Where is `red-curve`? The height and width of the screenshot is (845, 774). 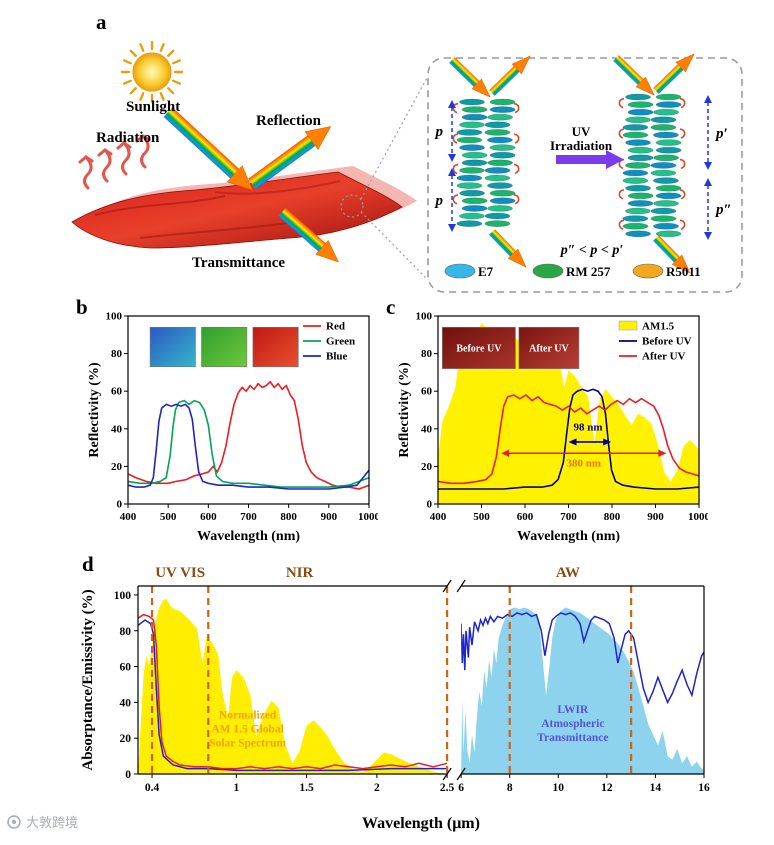
red-curve is located at coordinates (248, 435).